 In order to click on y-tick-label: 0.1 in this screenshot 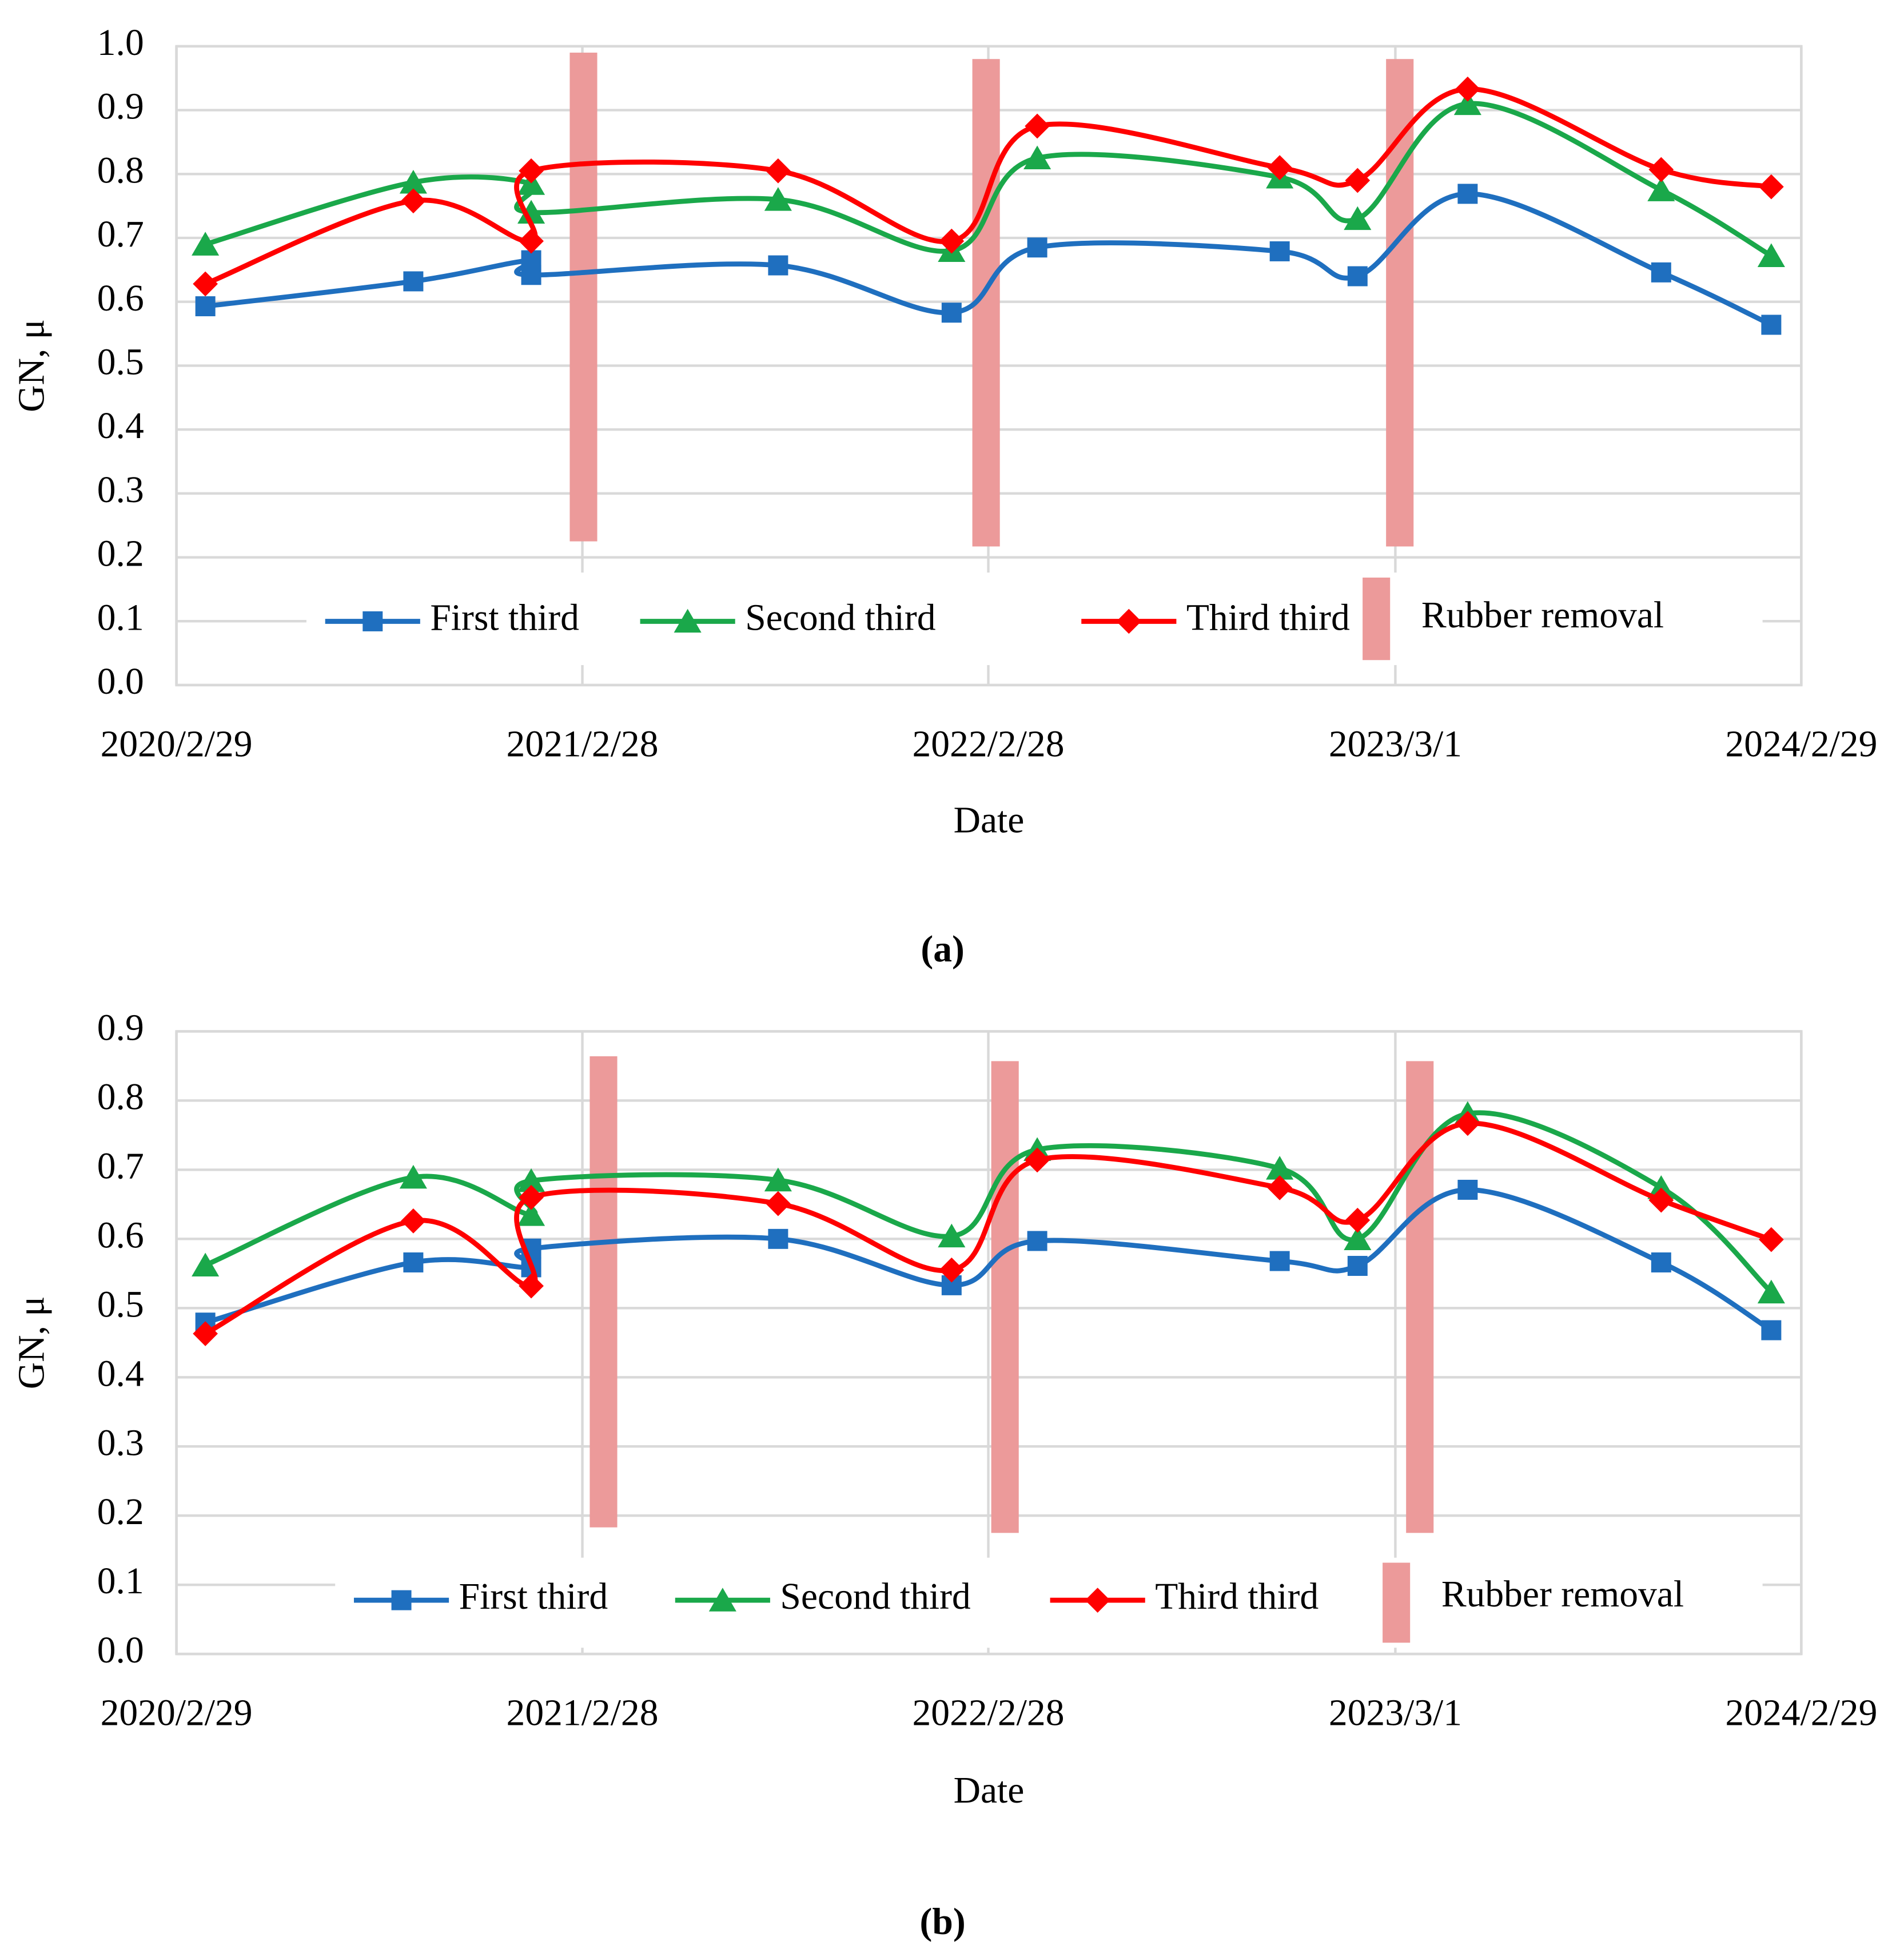, I will do `click(120, 617)`.